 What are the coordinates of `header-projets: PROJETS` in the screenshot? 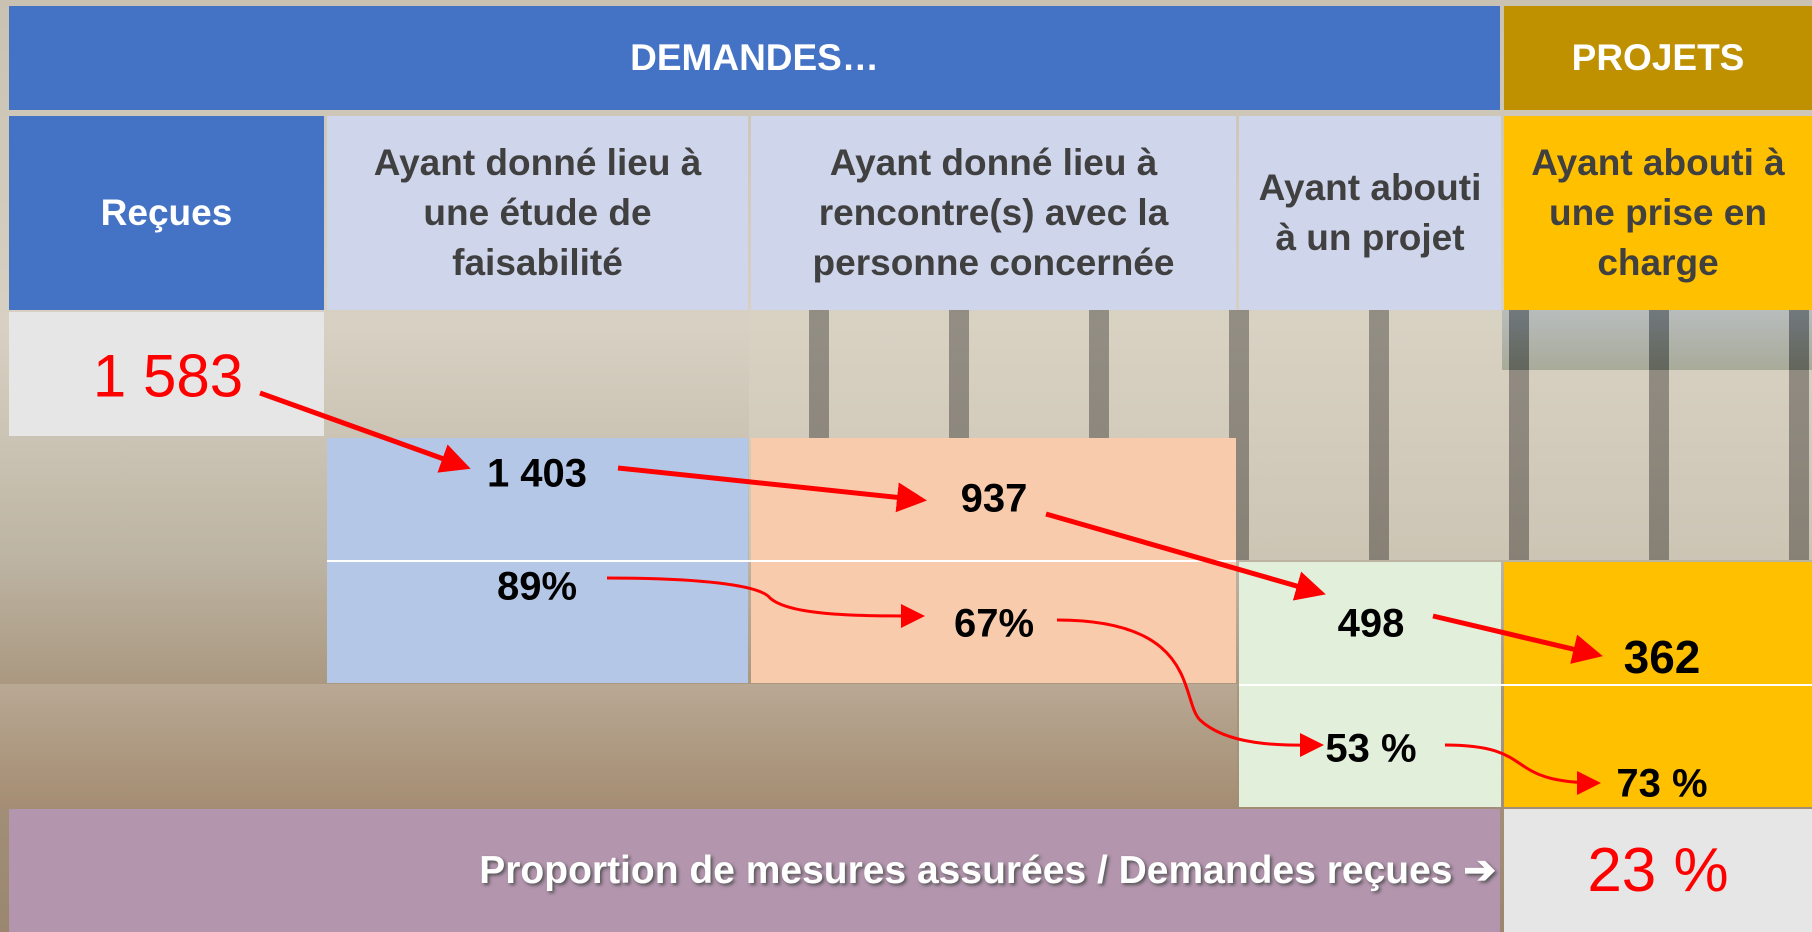 It's located at (1658, 58).